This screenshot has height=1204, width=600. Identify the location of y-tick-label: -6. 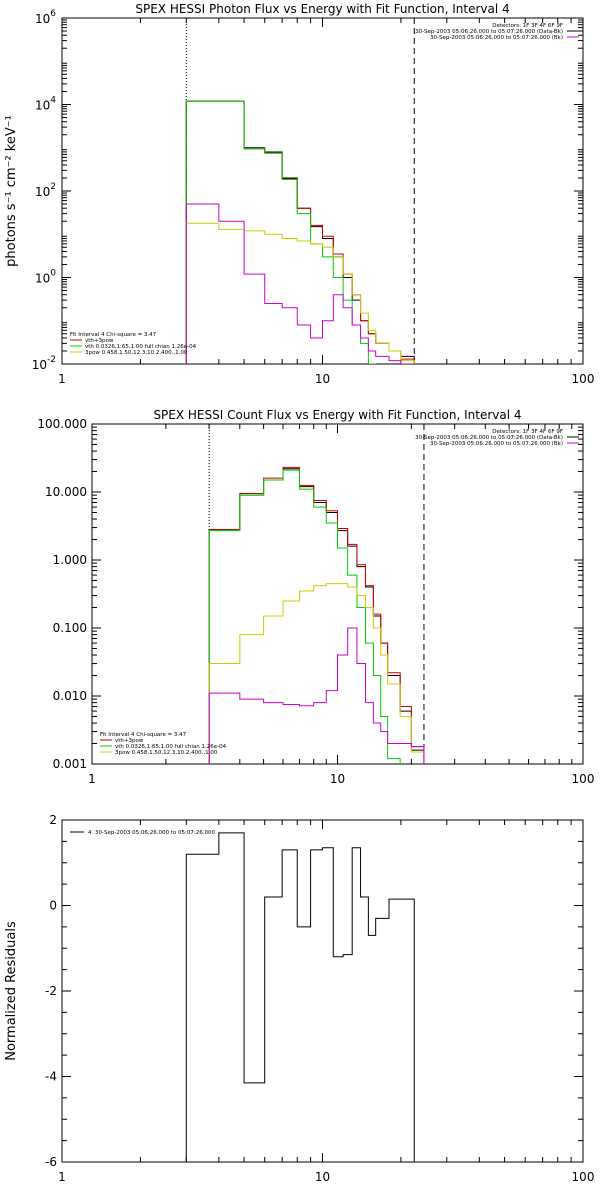
(51, 1162).